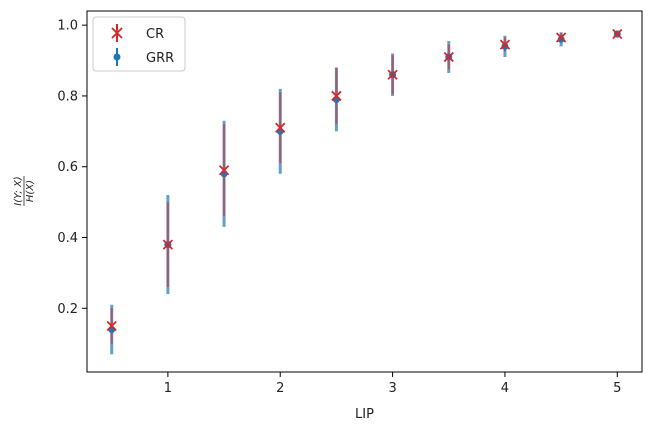 Image resolution: width=654 pixels, height=434 pixels. Describe the element at coordinates (617, 388) in the screenshot. I see `x-tick-label: 5` at that location.